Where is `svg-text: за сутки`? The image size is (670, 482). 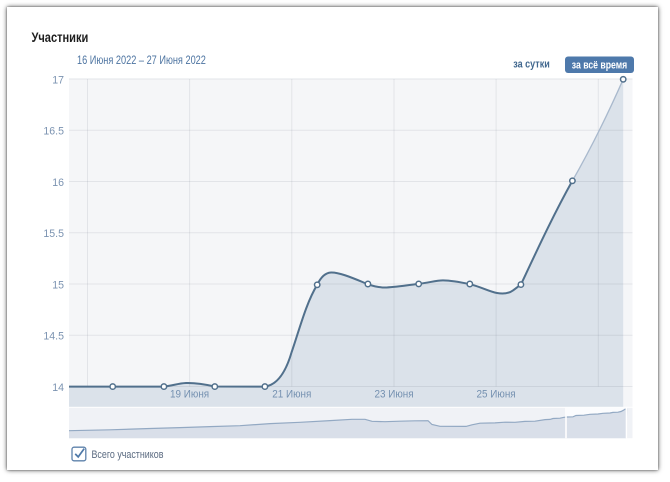 svg-text: за сутки is located at coordinates (531, 65).